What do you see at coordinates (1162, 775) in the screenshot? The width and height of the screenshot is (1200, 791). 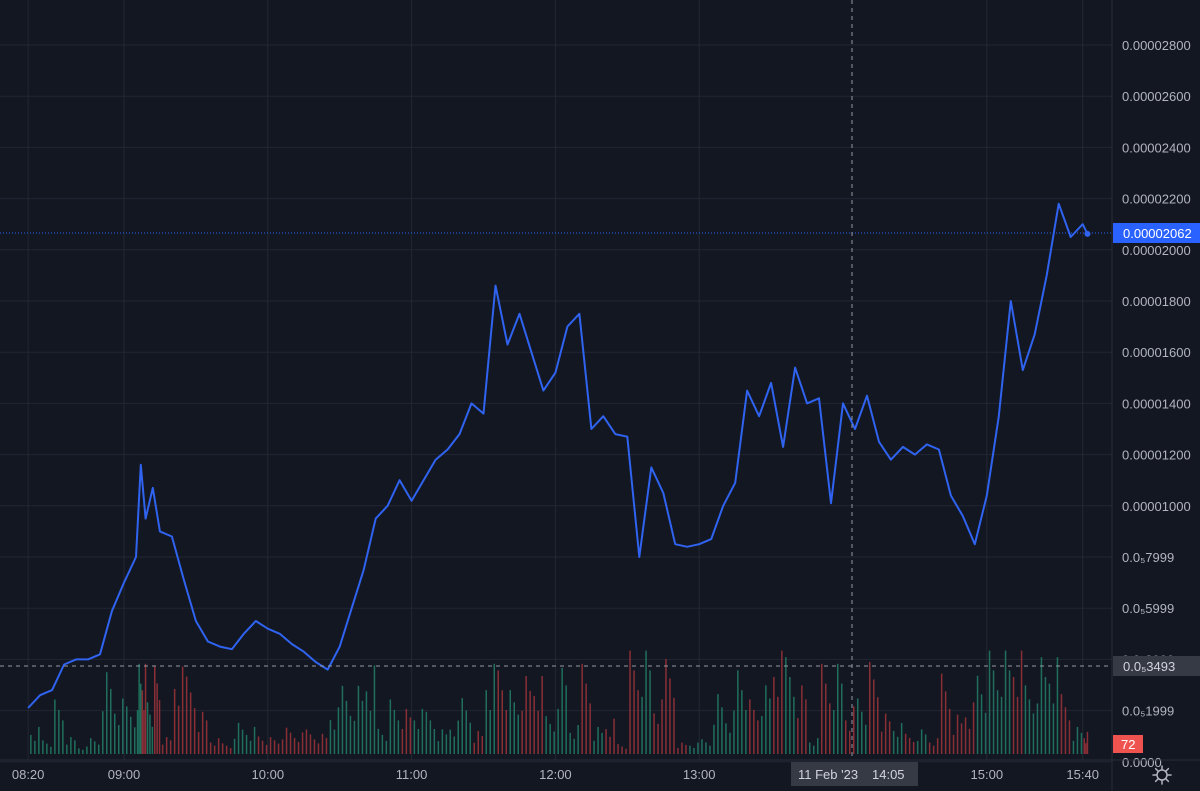 I see `gear-icon` at bounding box center [1162, 775].